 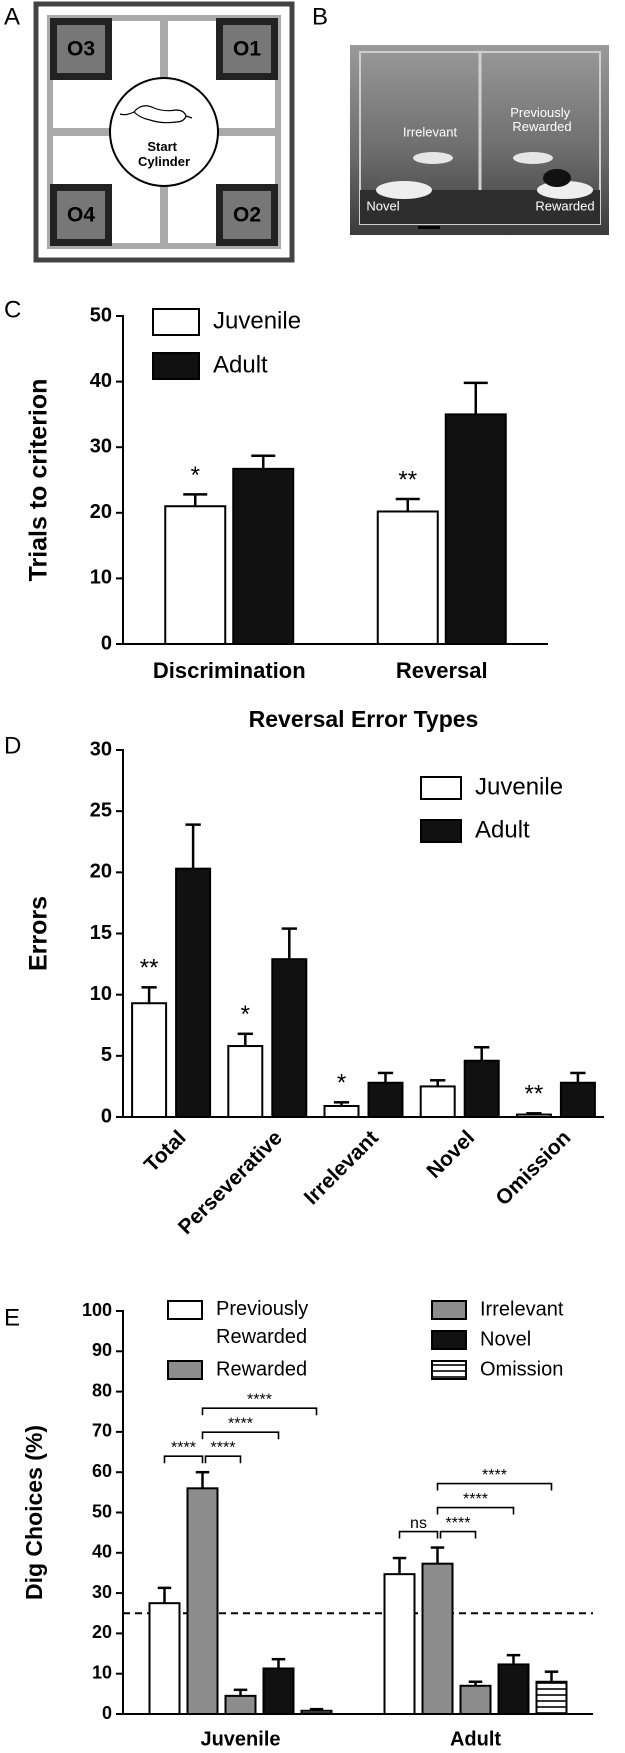 I want to click on x-tick-label: Perseverative, so click(x=230, y=1182).